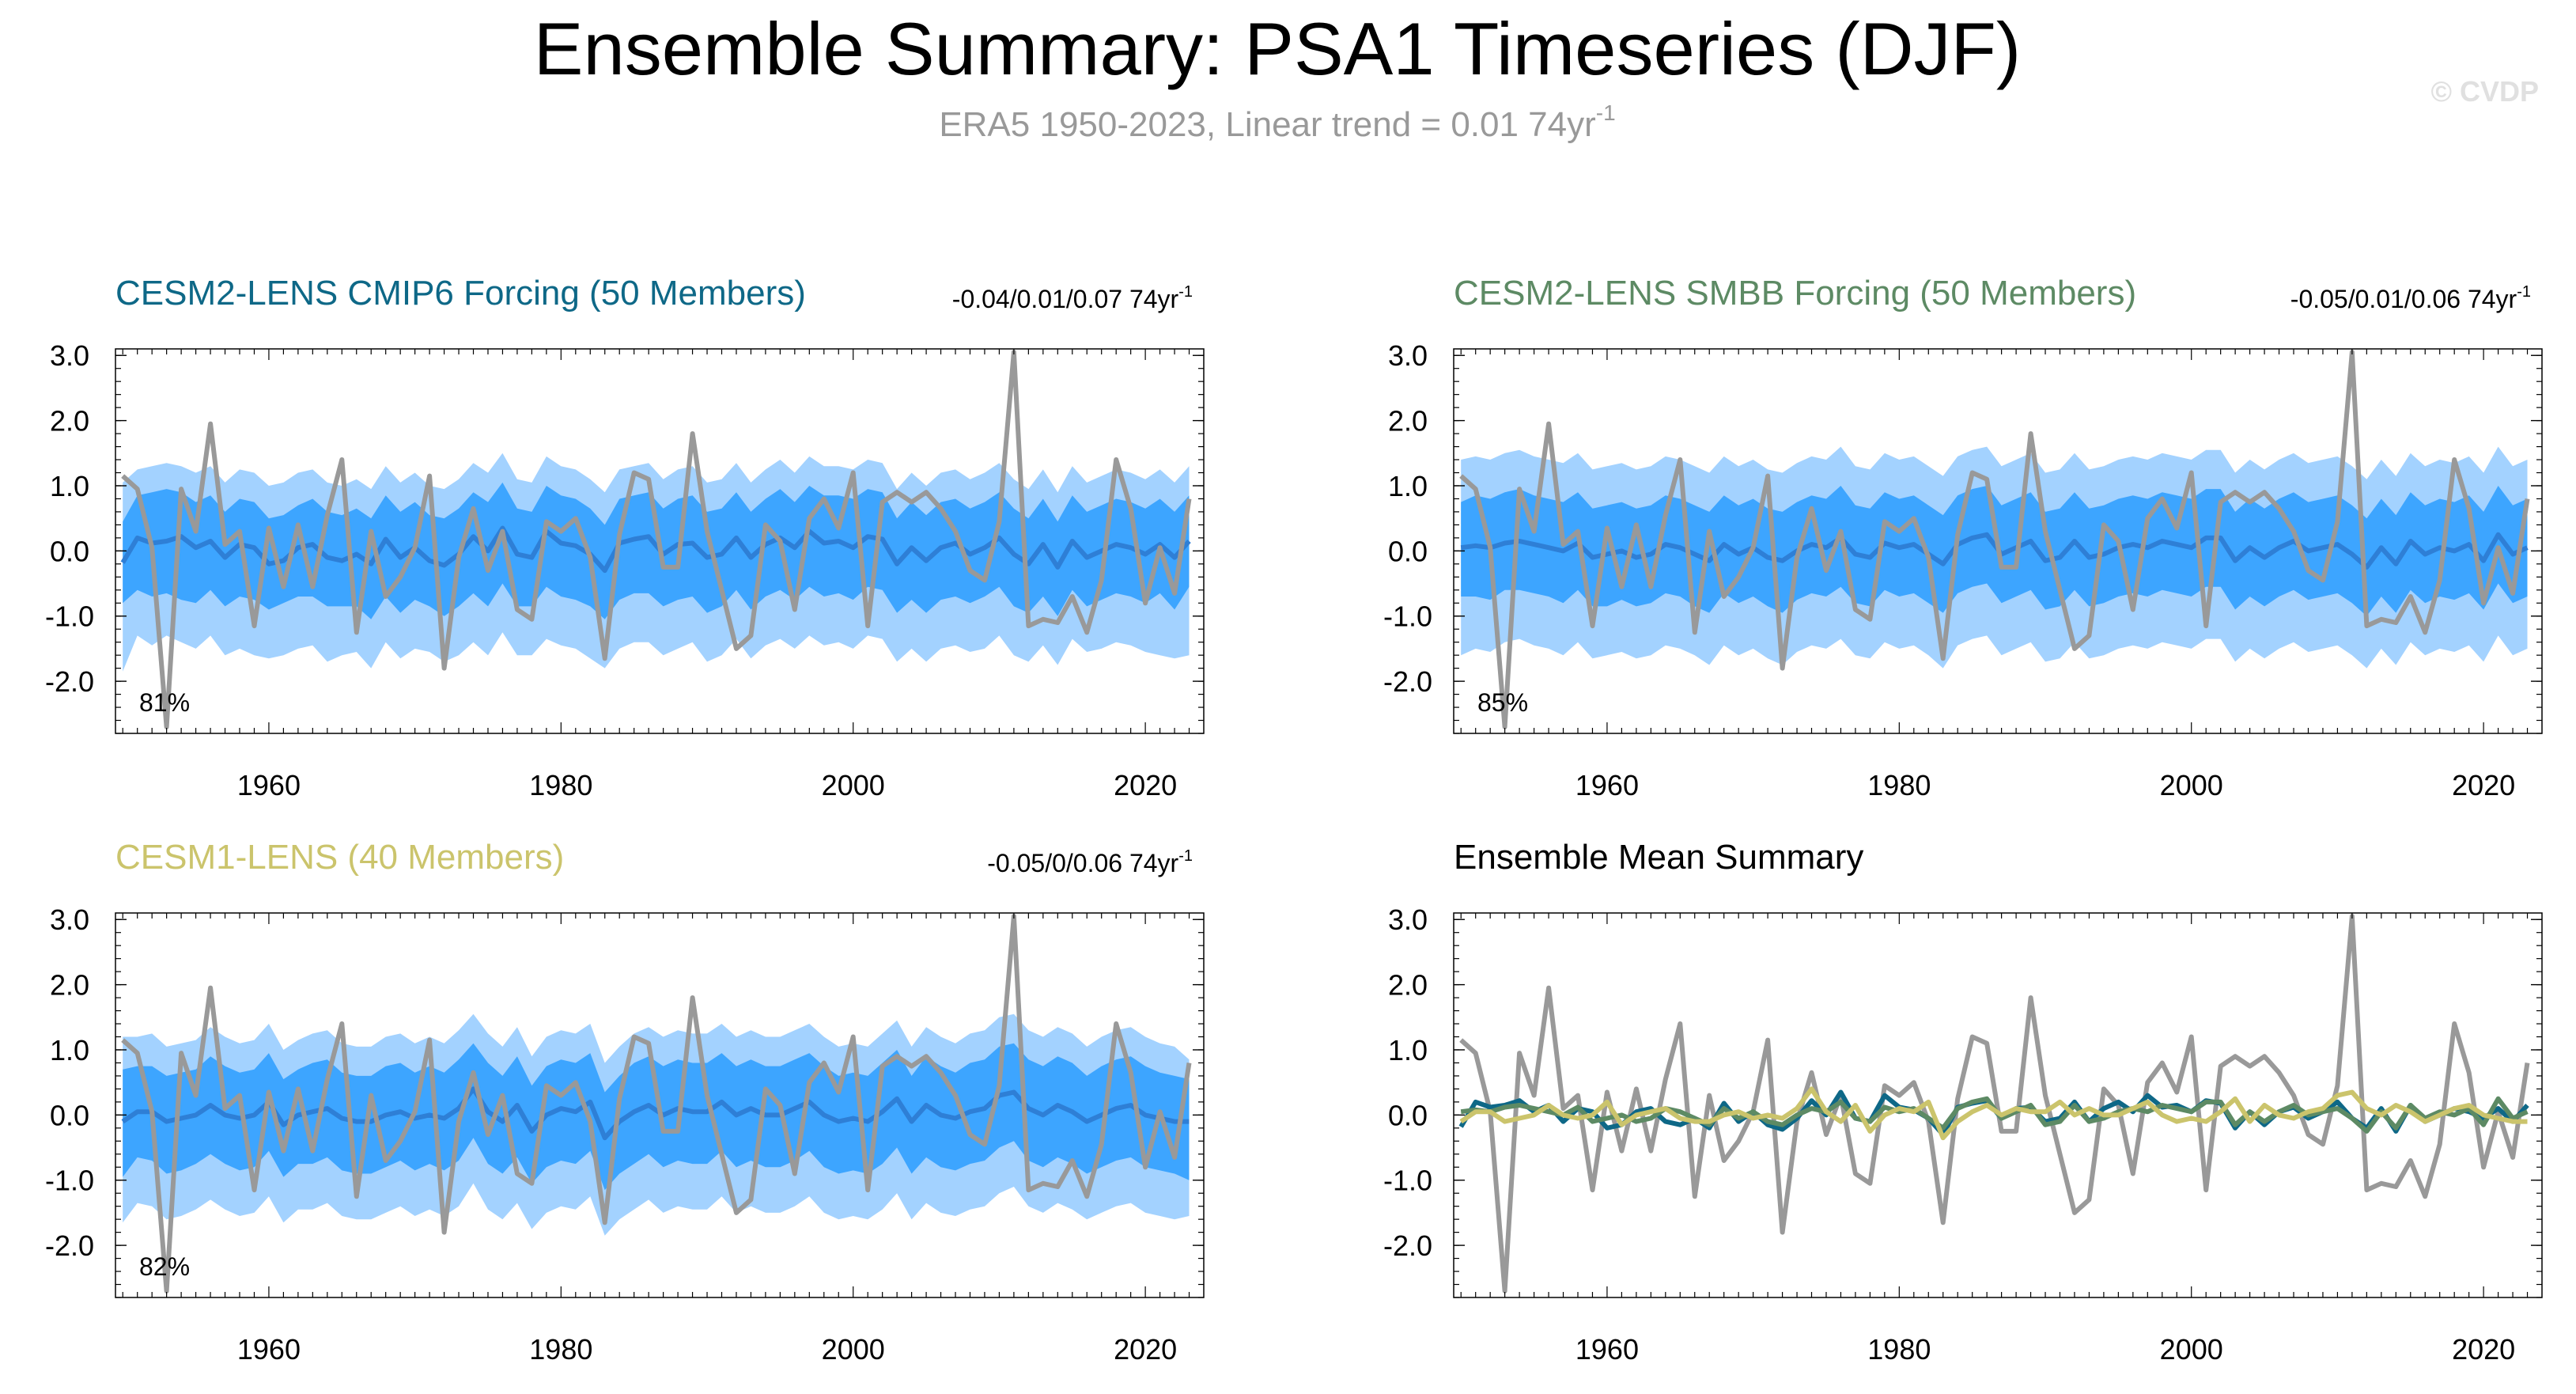 This screenshot has height=1394, width=2576. I want to click on copyright-label: © CVDP, so click(2484, 91).